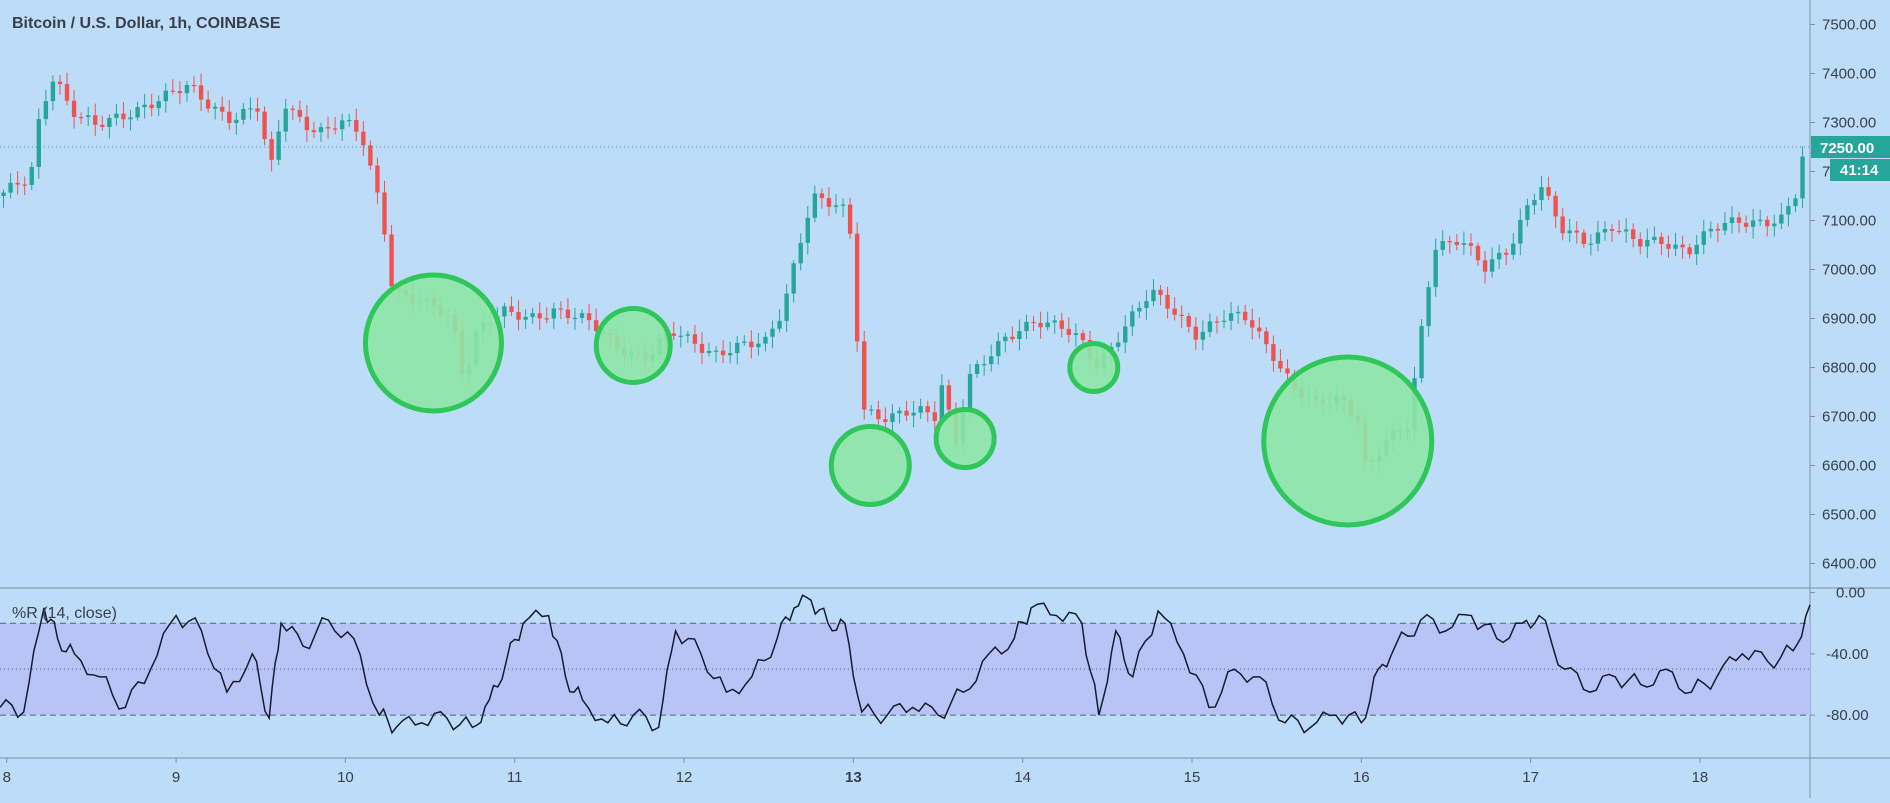  What do you see at coordinates (684, 777) in the screenshot?
I see `x-tick-label: 12` at bounding box center [684, 777].